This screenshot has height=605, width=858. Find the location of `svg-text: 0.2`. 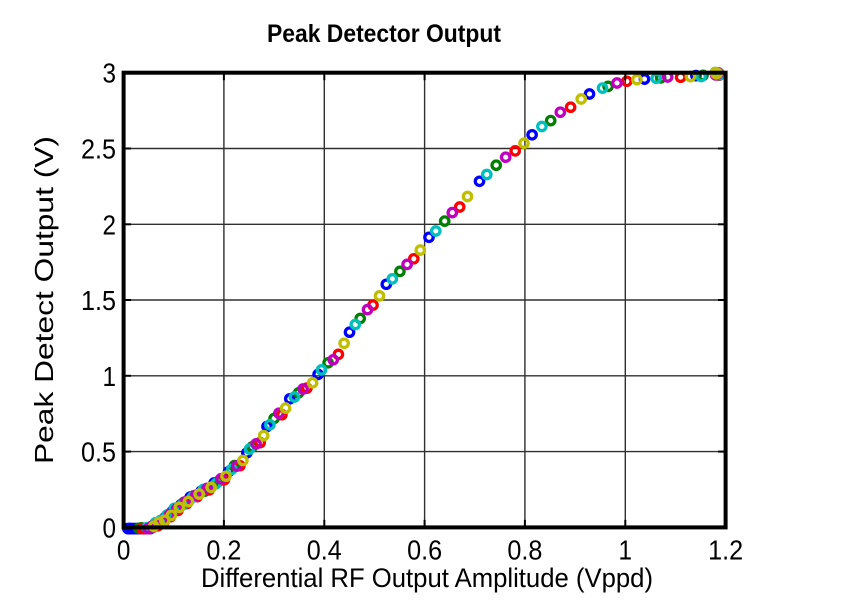

svg-text: 0.2 is located at coordinates (223, 550).